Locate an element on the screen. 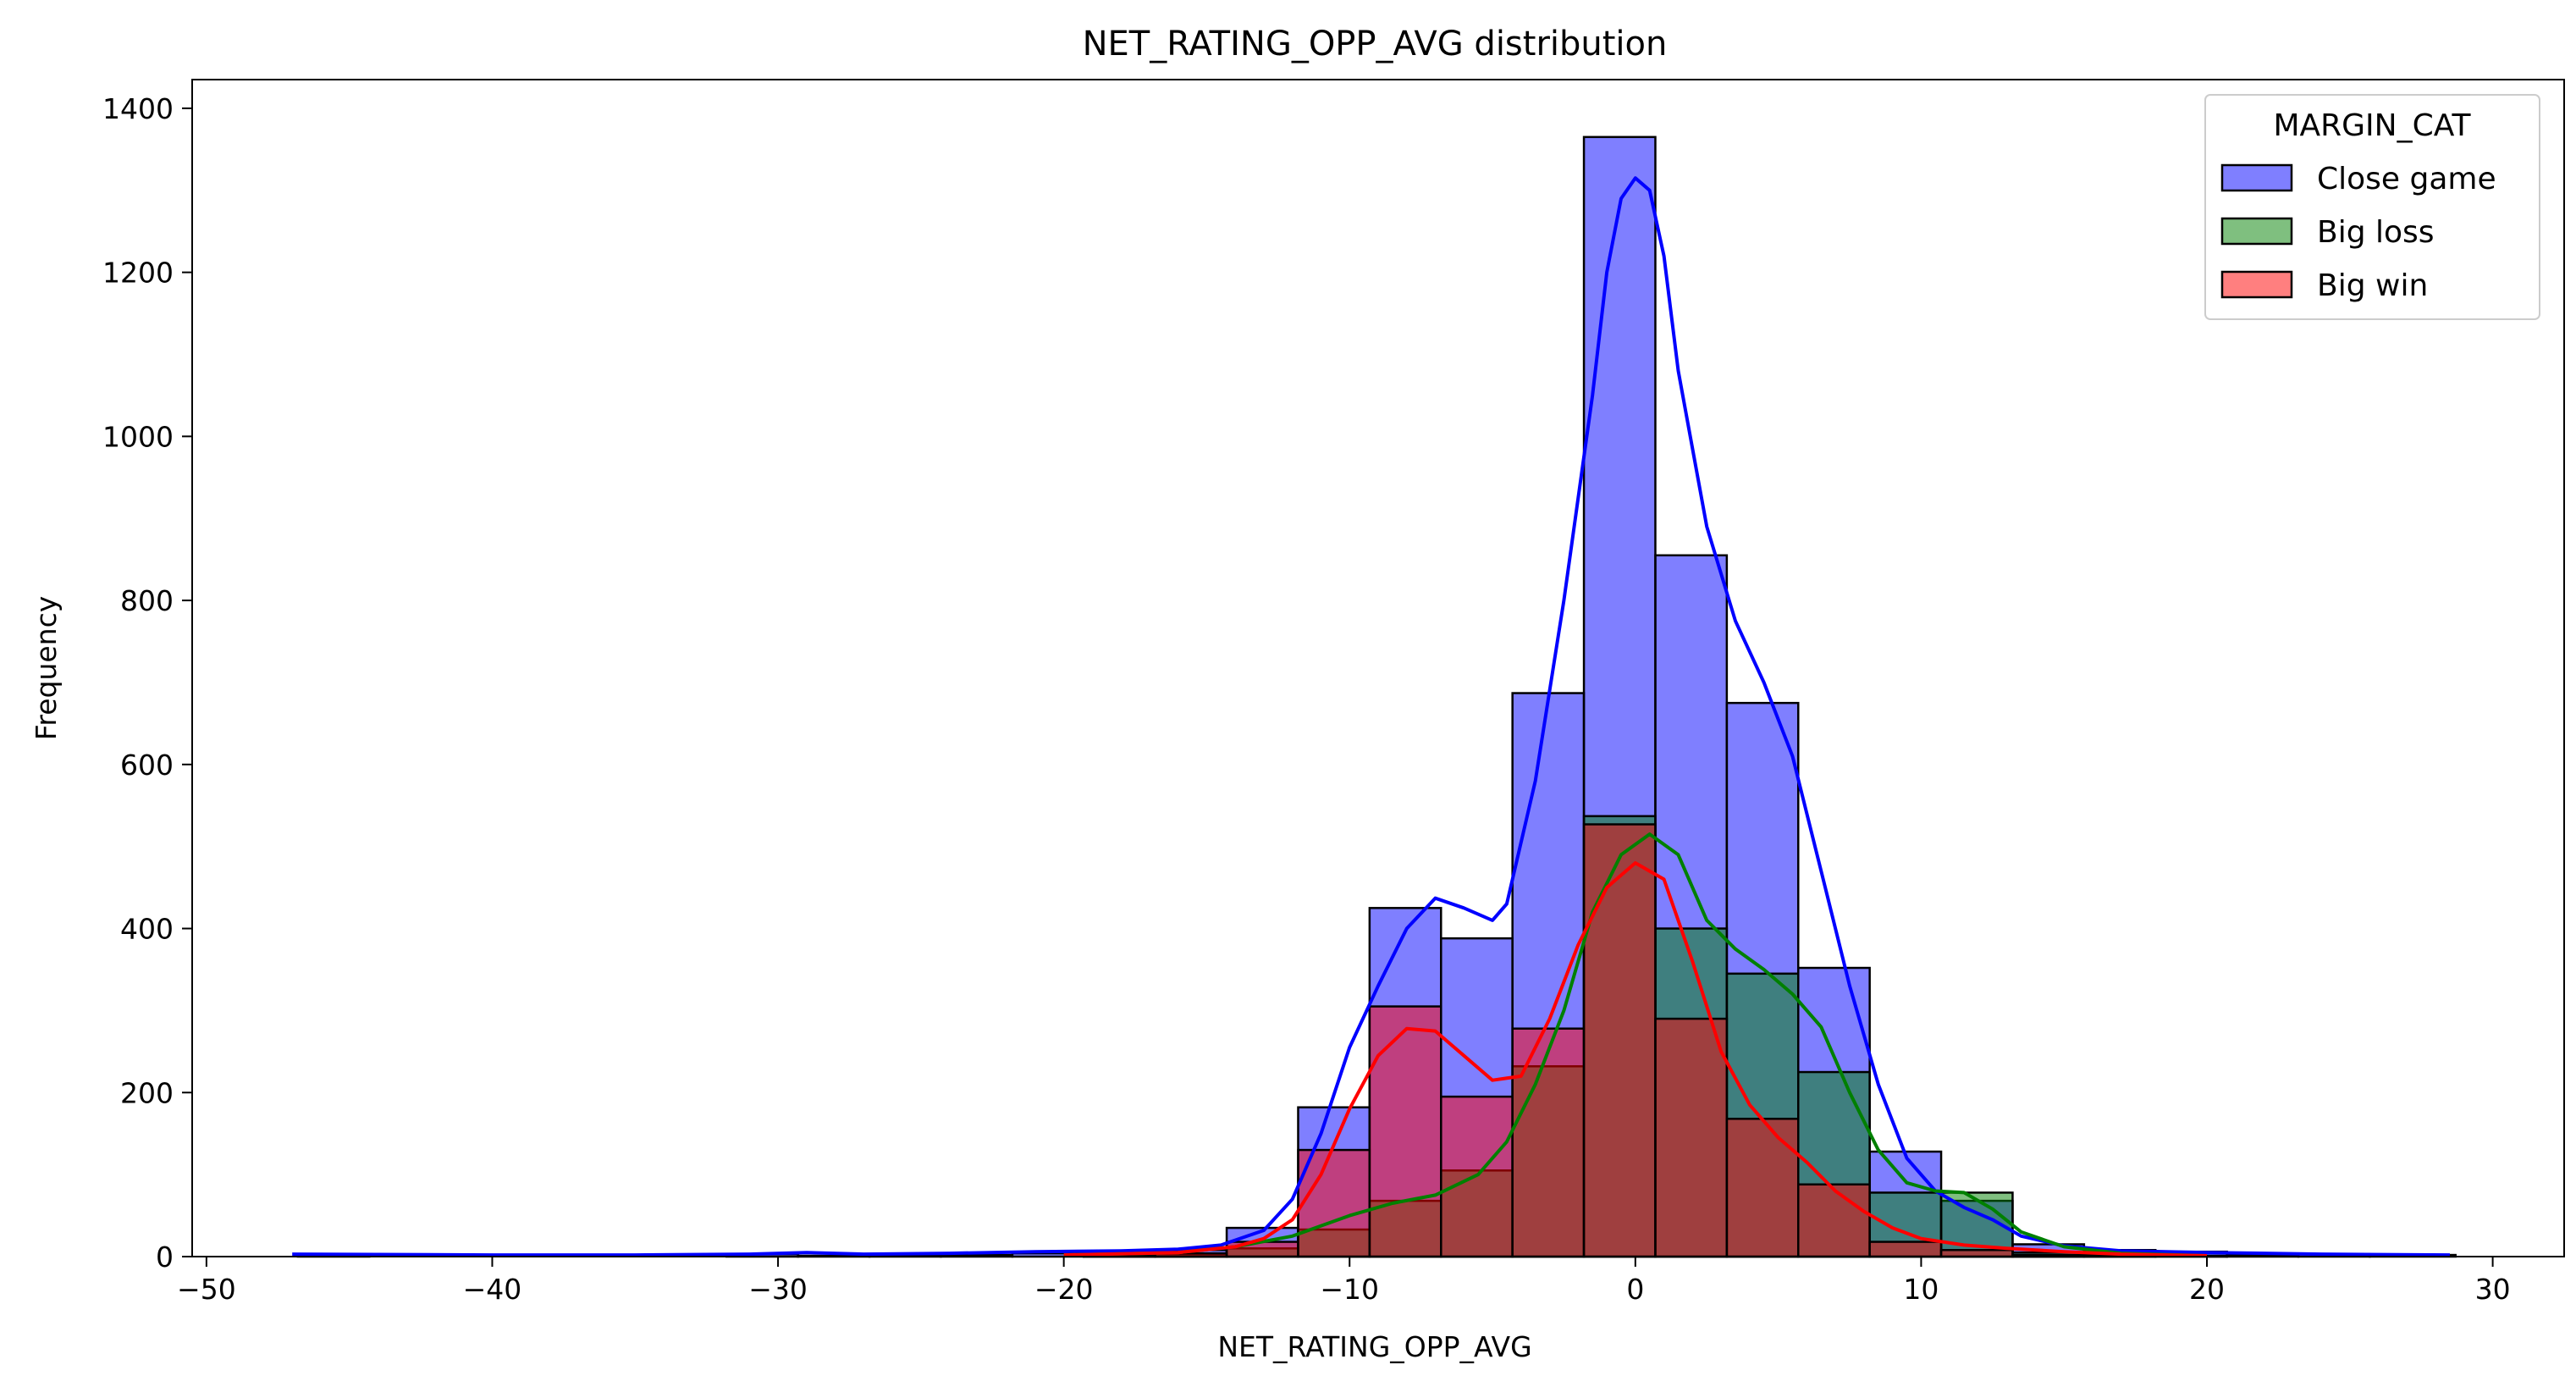 The image size is (2576, 1387). legend-label: Big win is located at coordinates (2372, 285).